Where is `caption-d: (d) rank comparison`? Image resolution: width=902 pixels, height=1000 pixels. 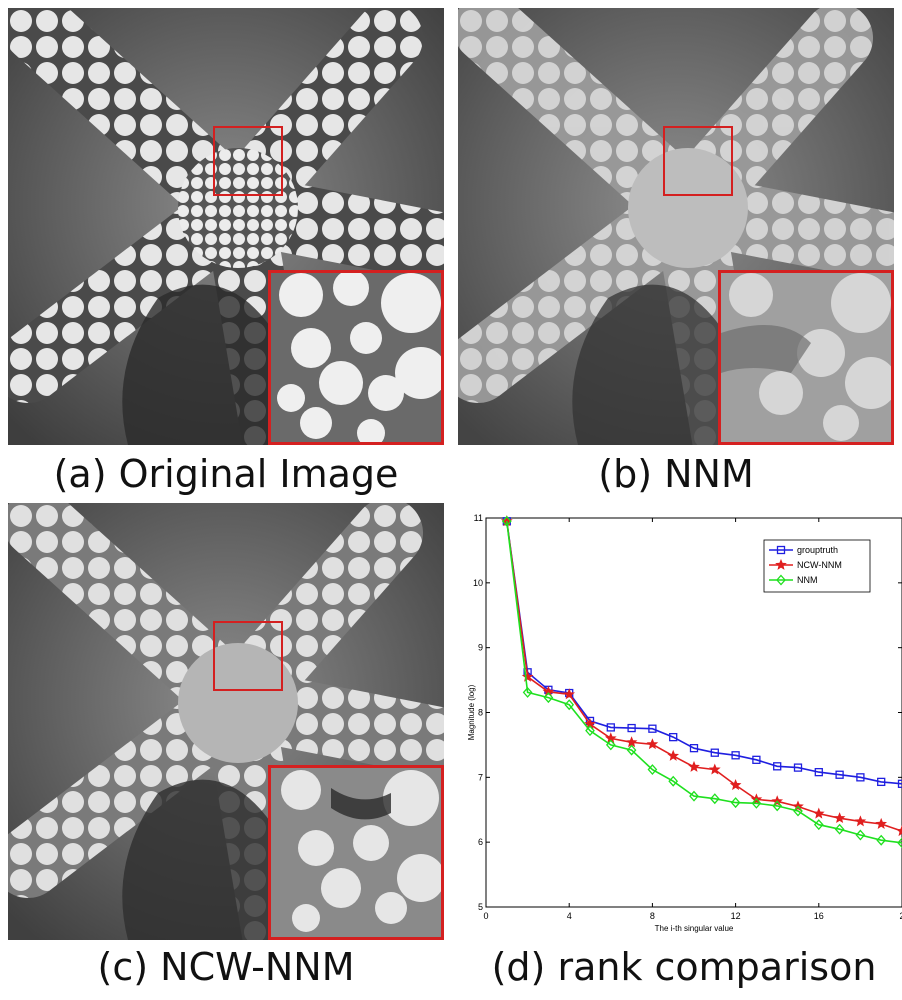
caption-d: (d) rank comparison is located at coordinates (684, 967).